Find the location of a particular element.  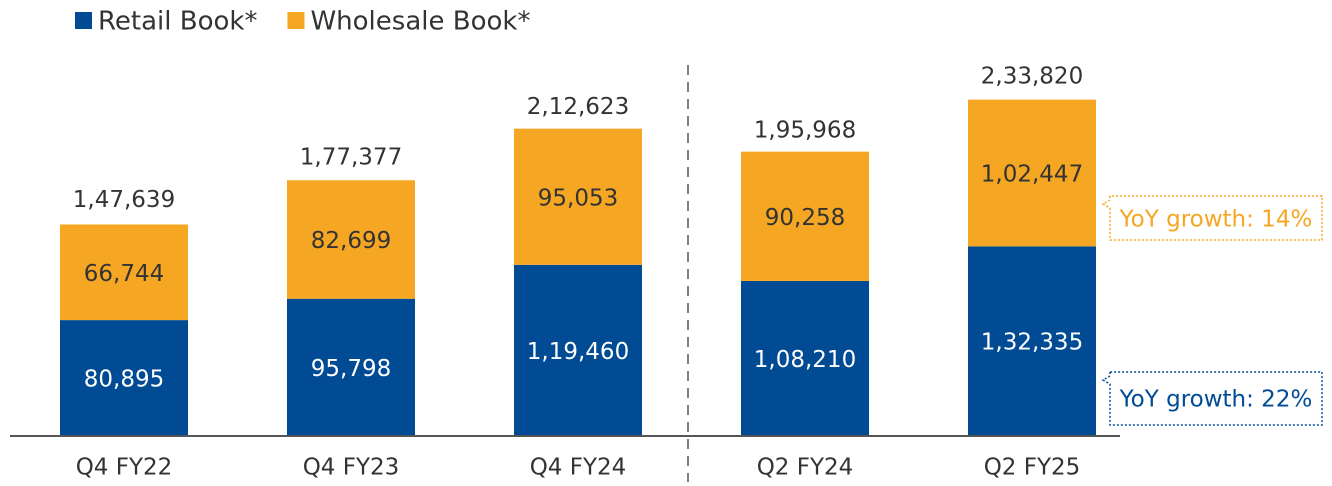

value-label: 90,258 is located at coordinates (805, 218).